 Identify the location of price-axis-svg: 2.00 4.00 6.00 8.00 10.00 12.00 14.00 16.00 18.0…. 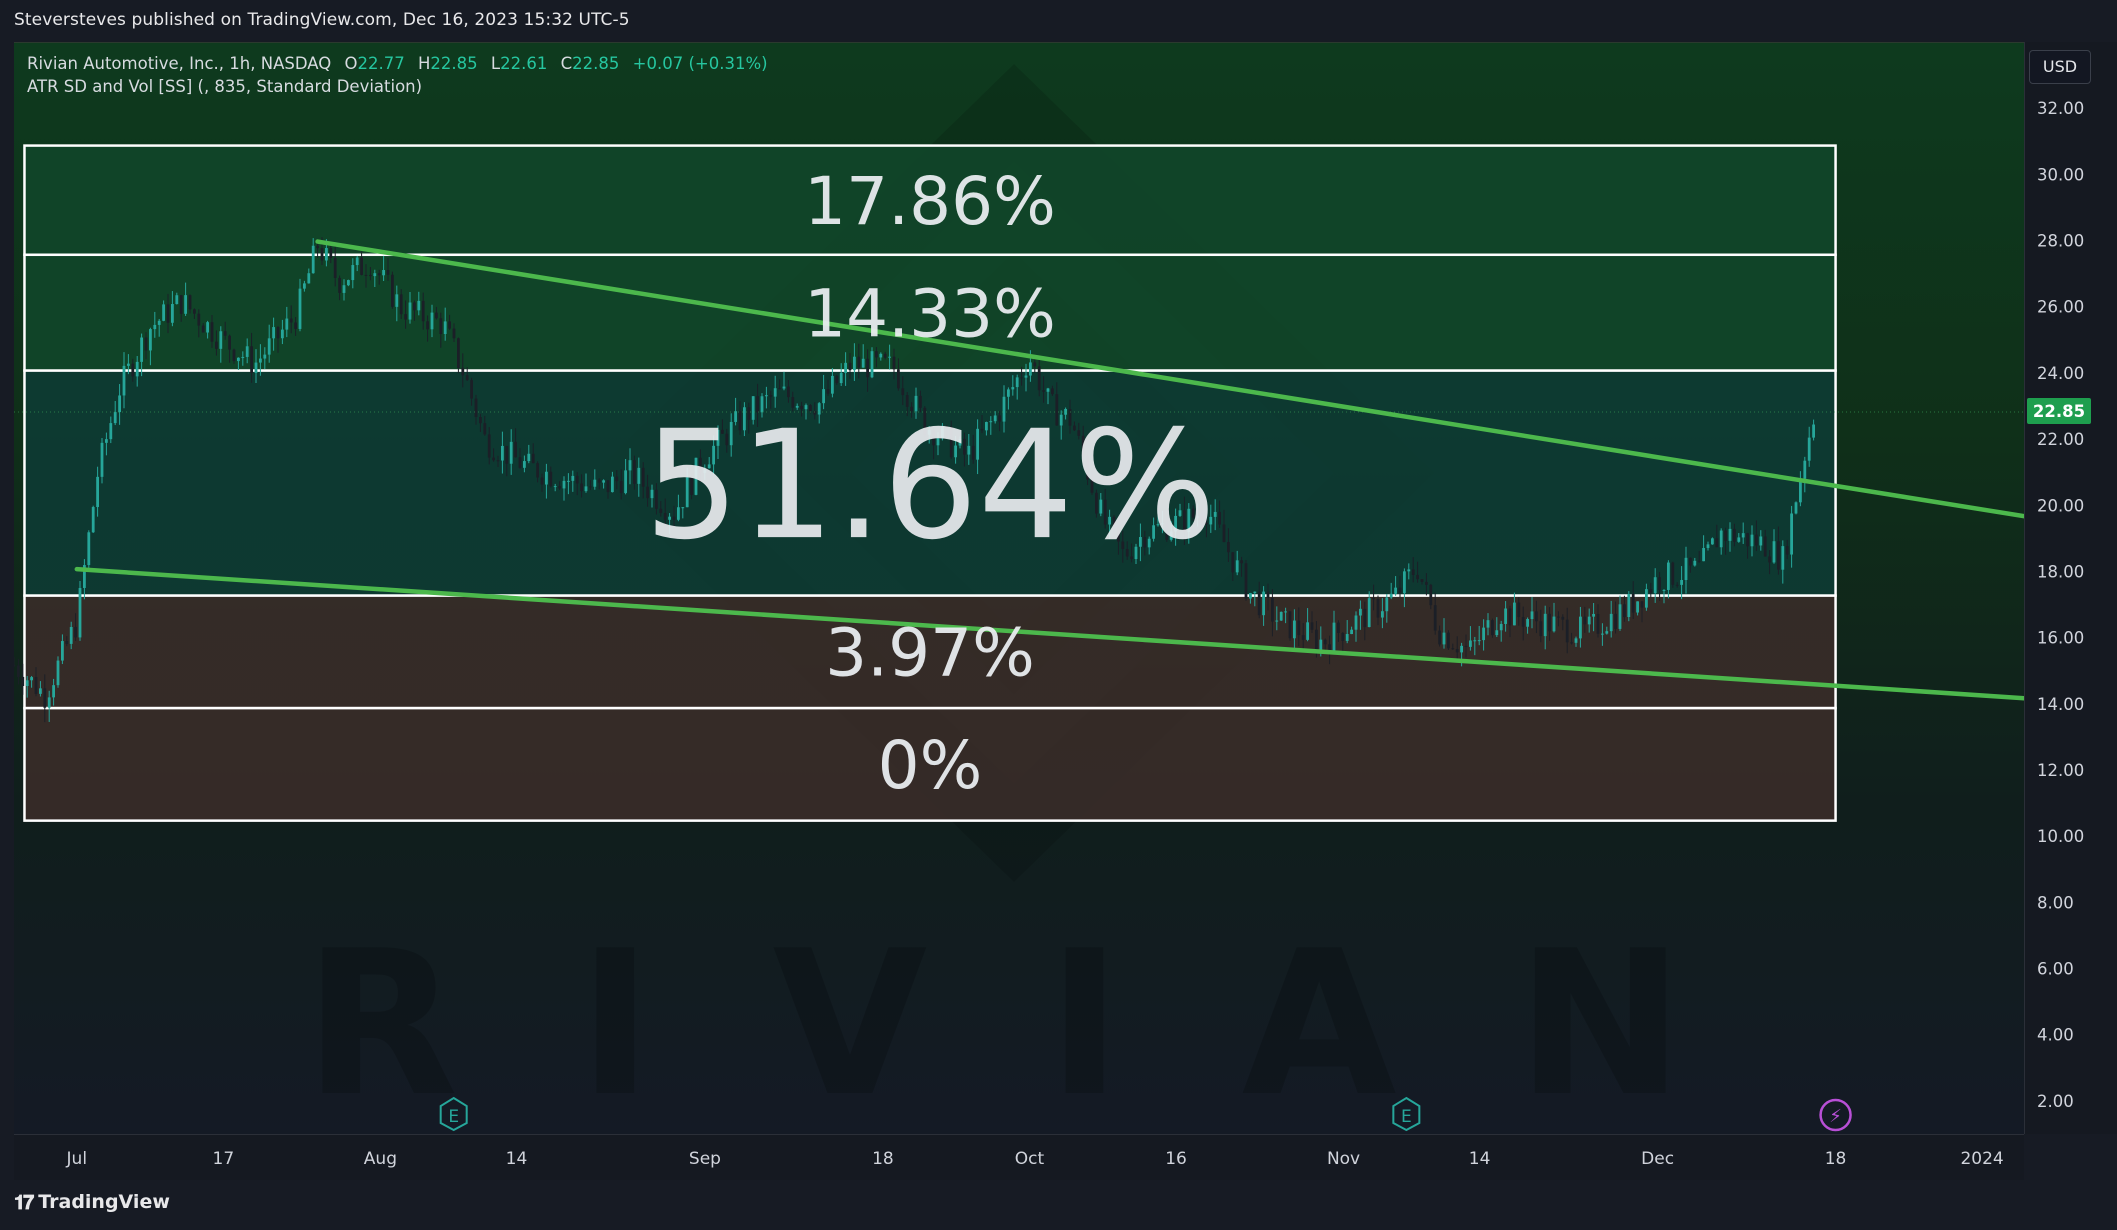
(2059, 605).